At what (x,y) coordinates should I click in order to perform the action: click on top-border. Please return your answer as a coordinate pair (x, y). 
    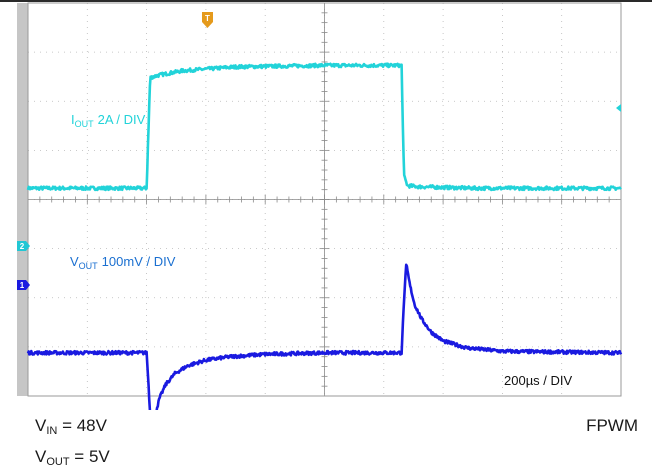
    Looking at the image, I should click on (326, 1).